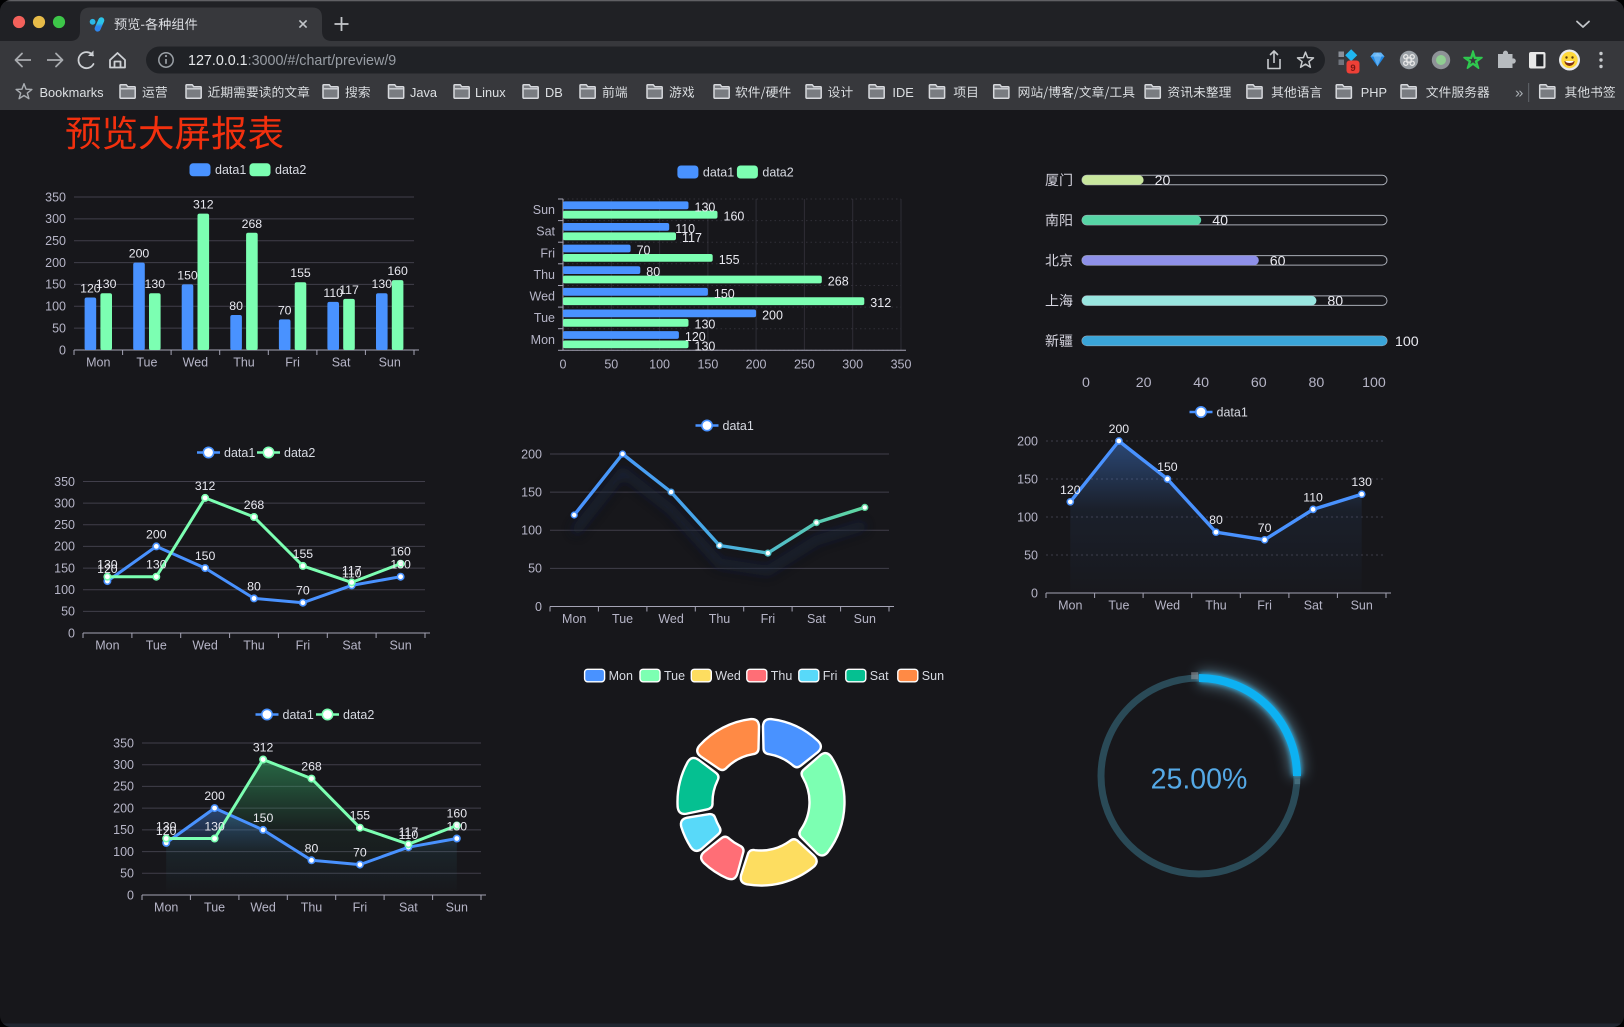 The image size is (1624, 1027). I want to click on svg-text: 312, so click(203, 205).